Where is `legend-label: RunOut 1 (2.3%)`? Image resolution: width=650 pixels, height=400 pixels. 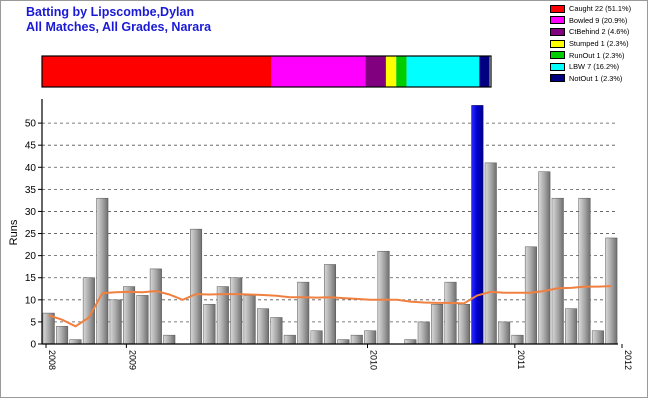
legend-label: RunOut 1 (2.3%) is located at coordinates (597, 55).